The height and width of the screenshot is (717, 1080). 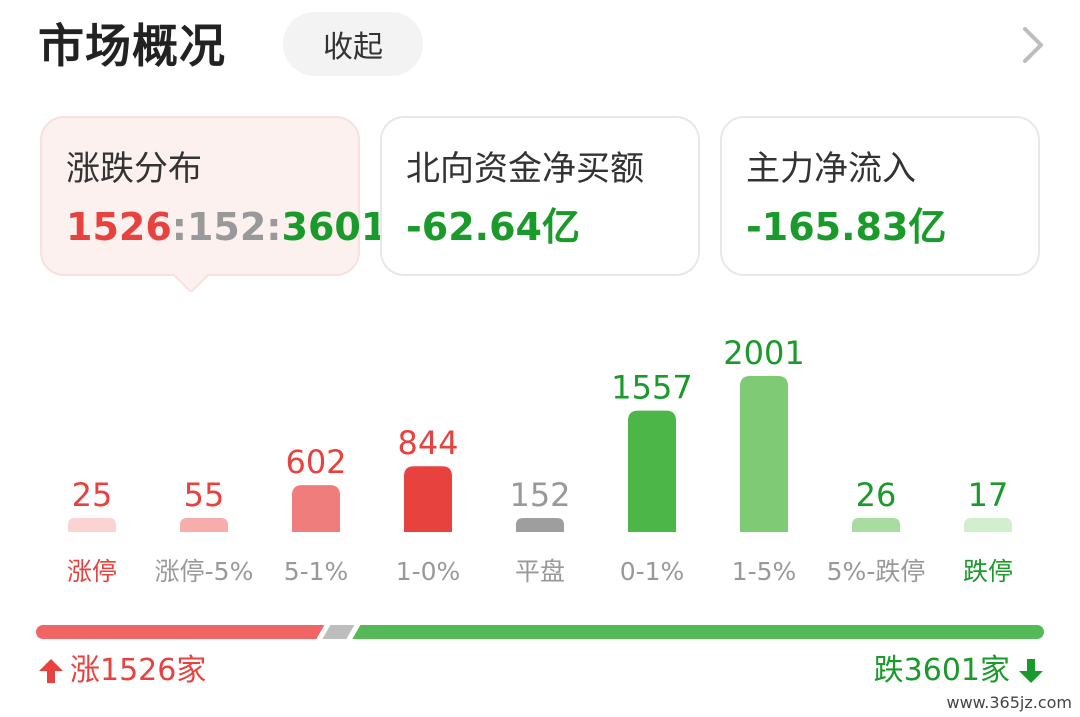 What do you see at coordinates (876, 495) in the screenshot?
I see `bar-value-label: 26` at bounding box center [876, 495].